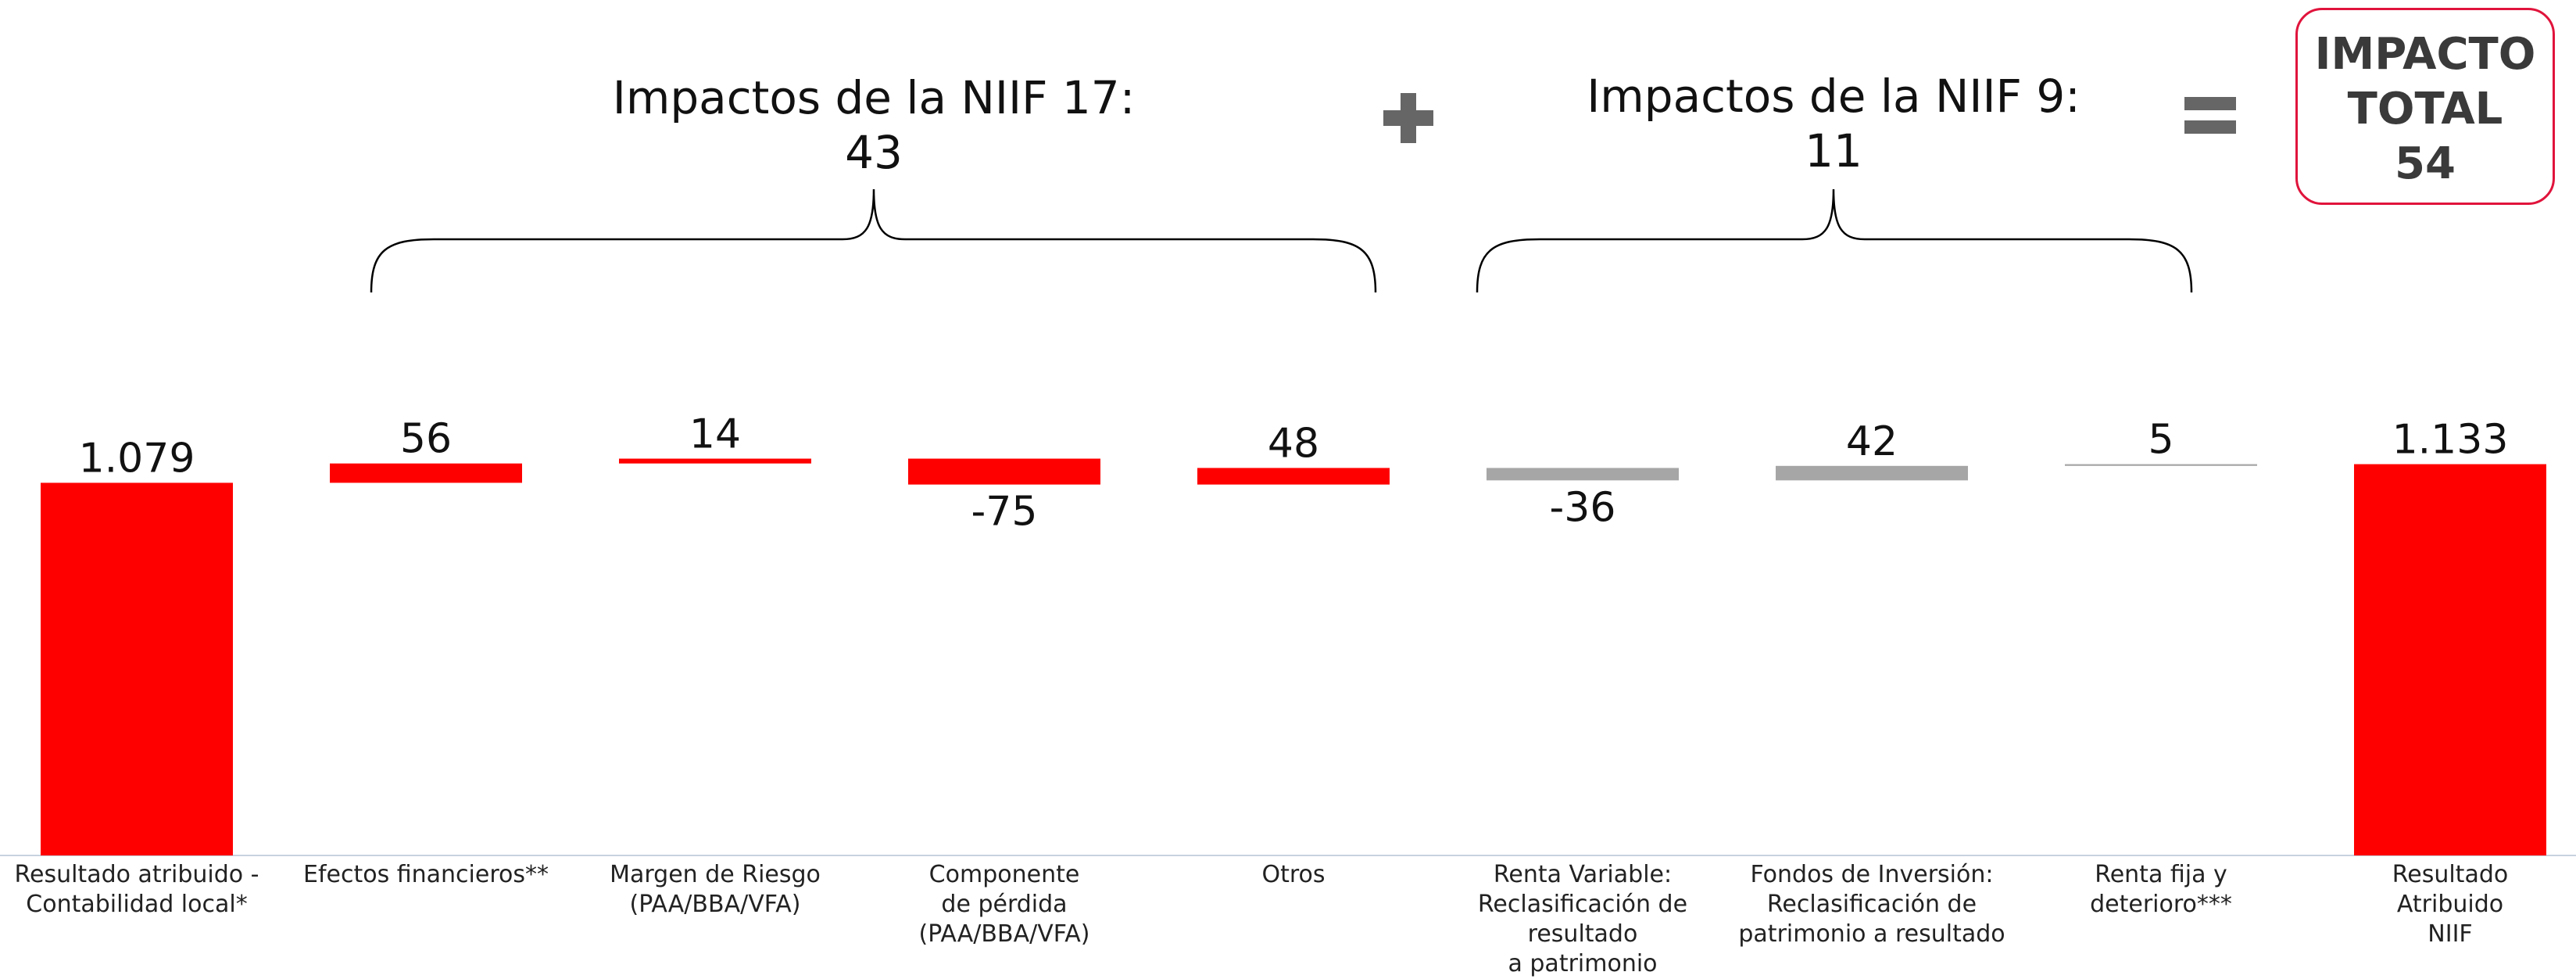  Describe the element at coordinates (1872, 441) in the screenshot. I see `value-label: 42` at that location.